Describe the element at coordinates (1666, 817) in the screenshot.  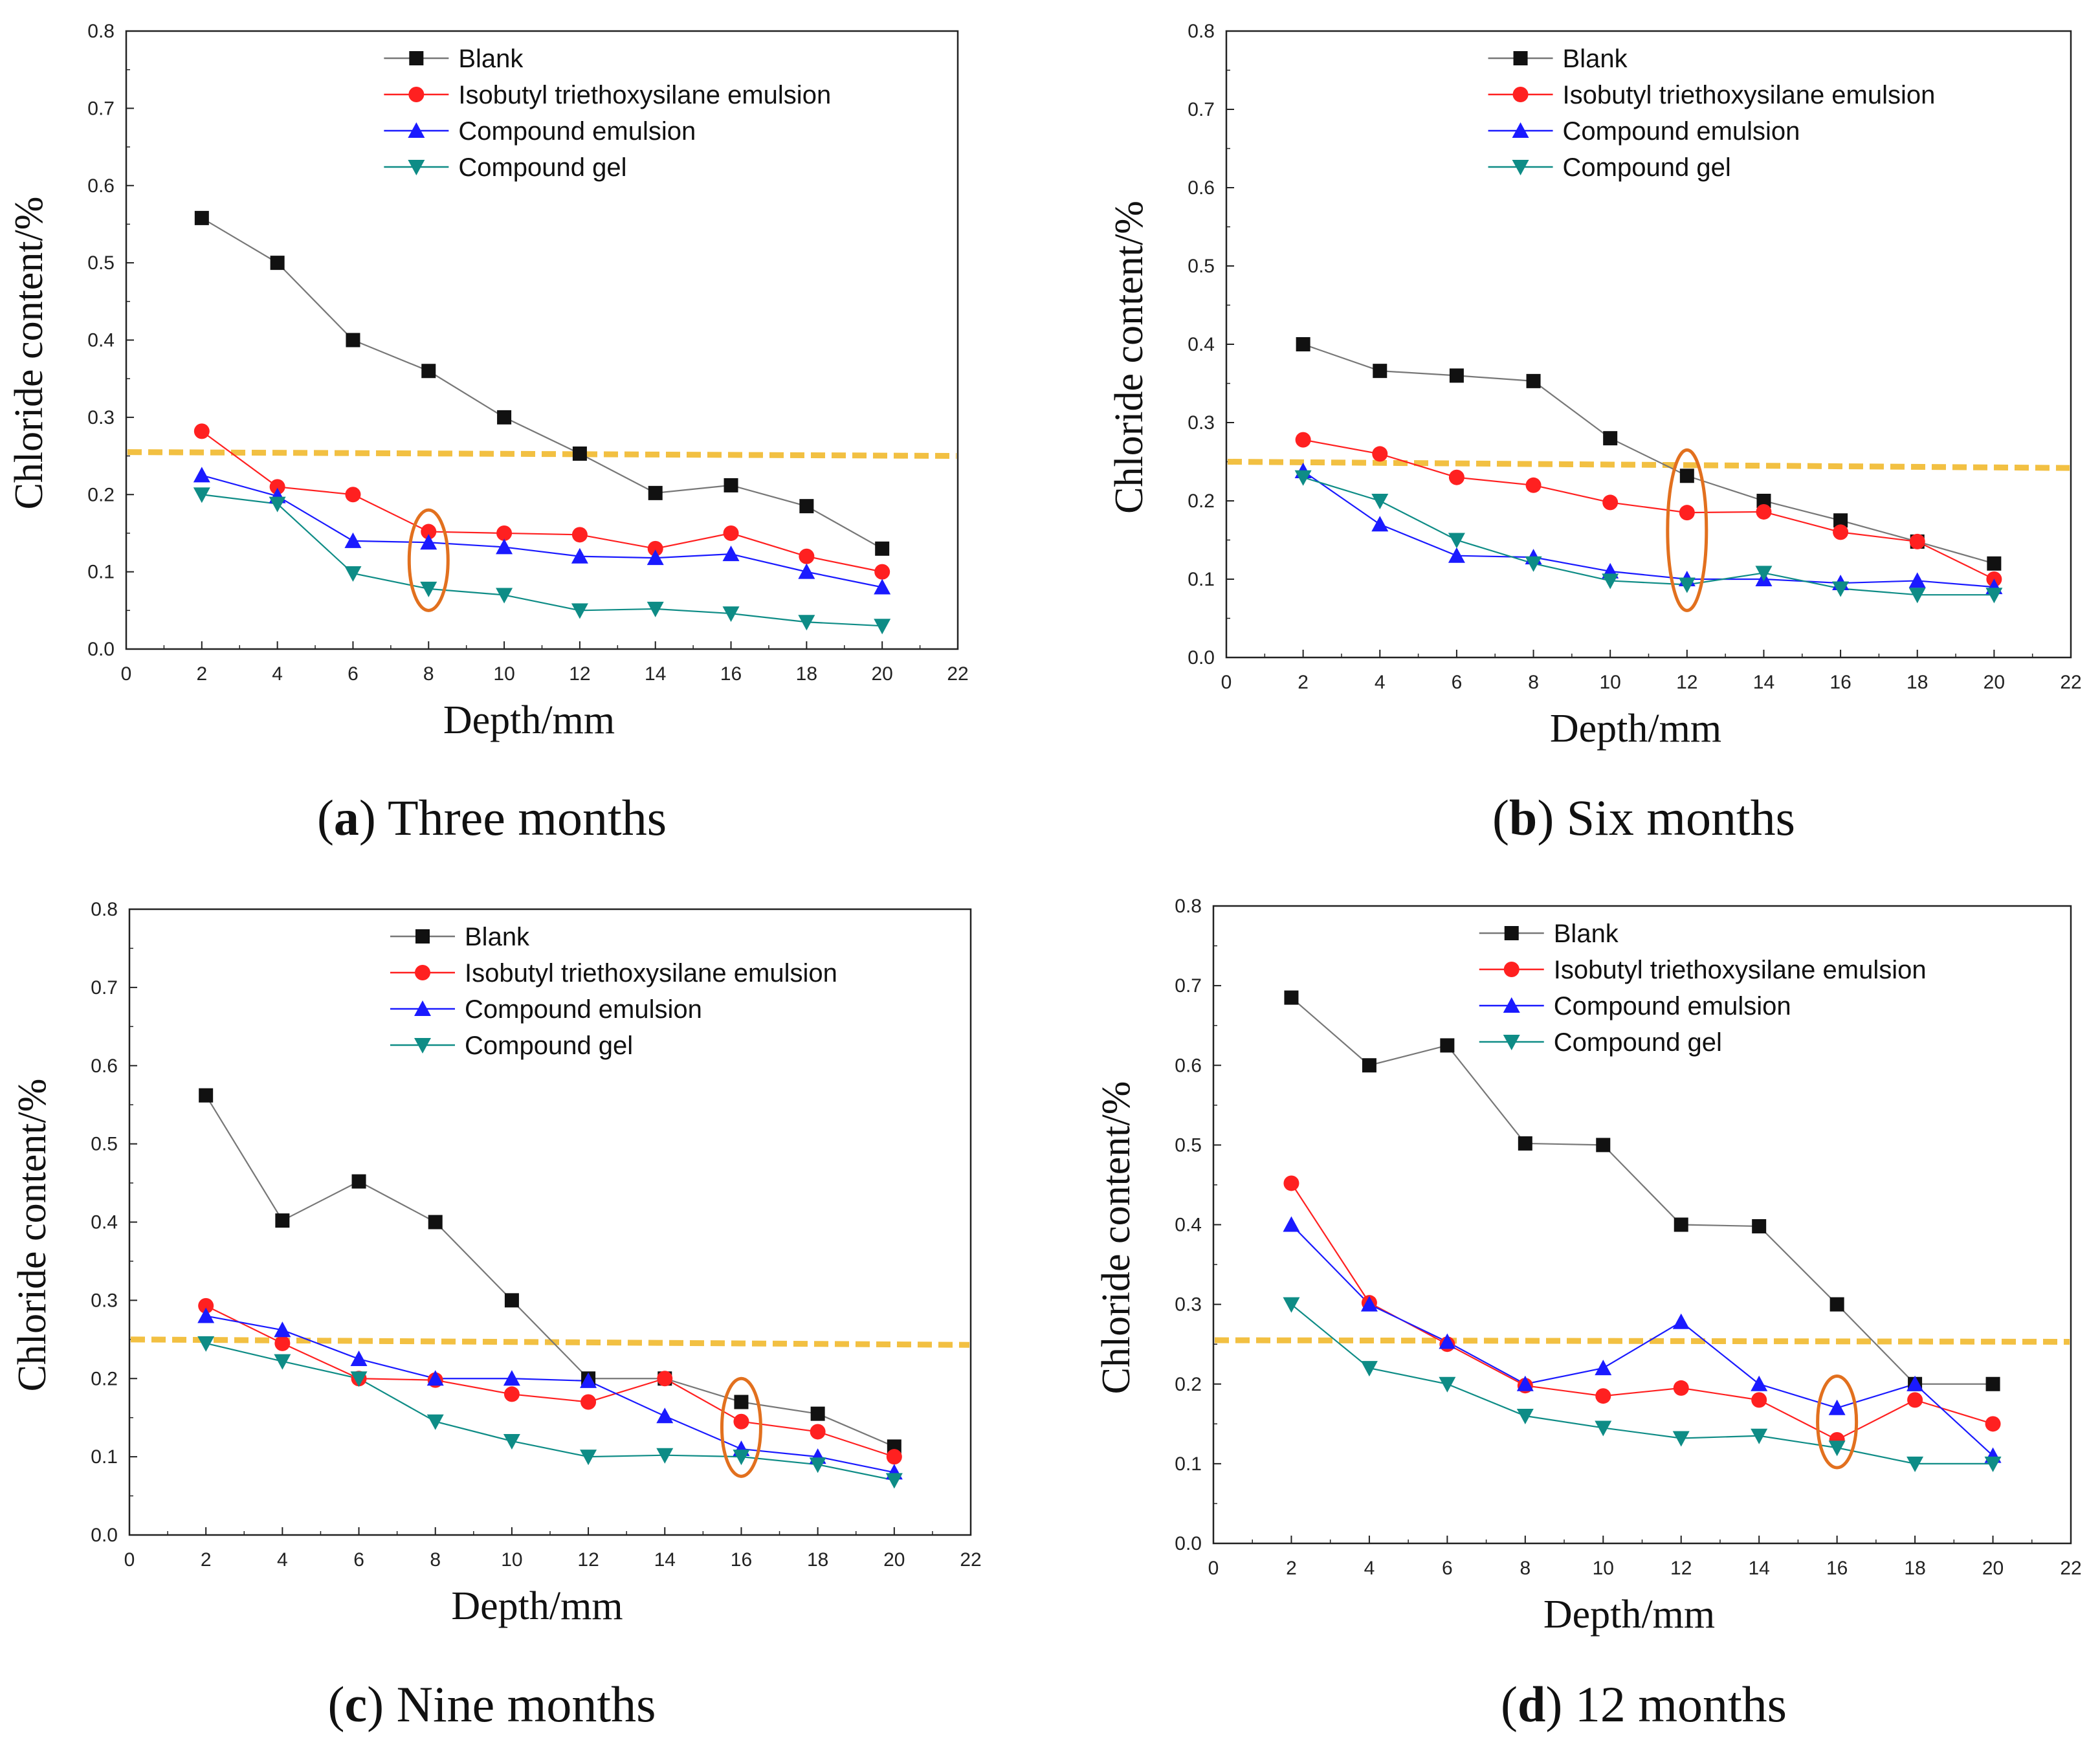
I see `caption-text: ) Six months` at that location.